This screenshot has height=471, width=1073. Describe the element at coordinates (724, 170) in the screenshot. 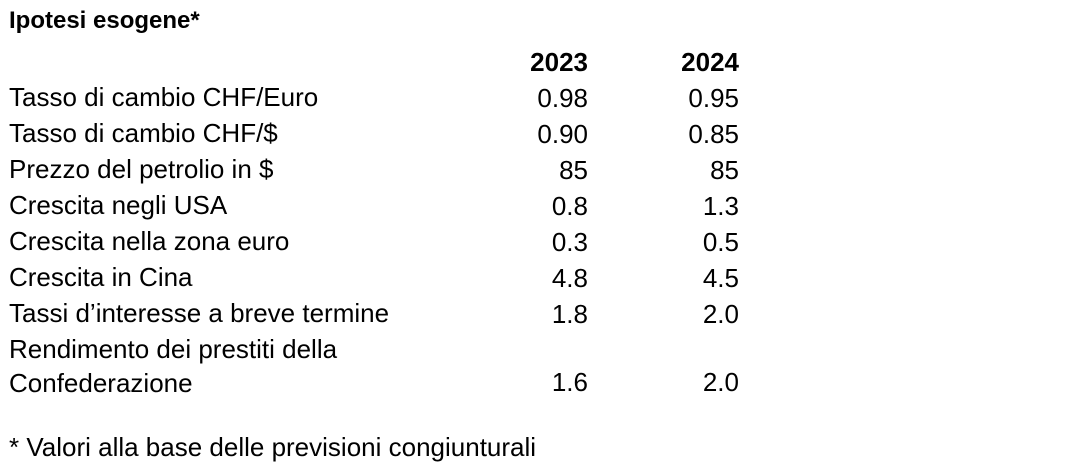

I see `value-2024: 85` at that location.